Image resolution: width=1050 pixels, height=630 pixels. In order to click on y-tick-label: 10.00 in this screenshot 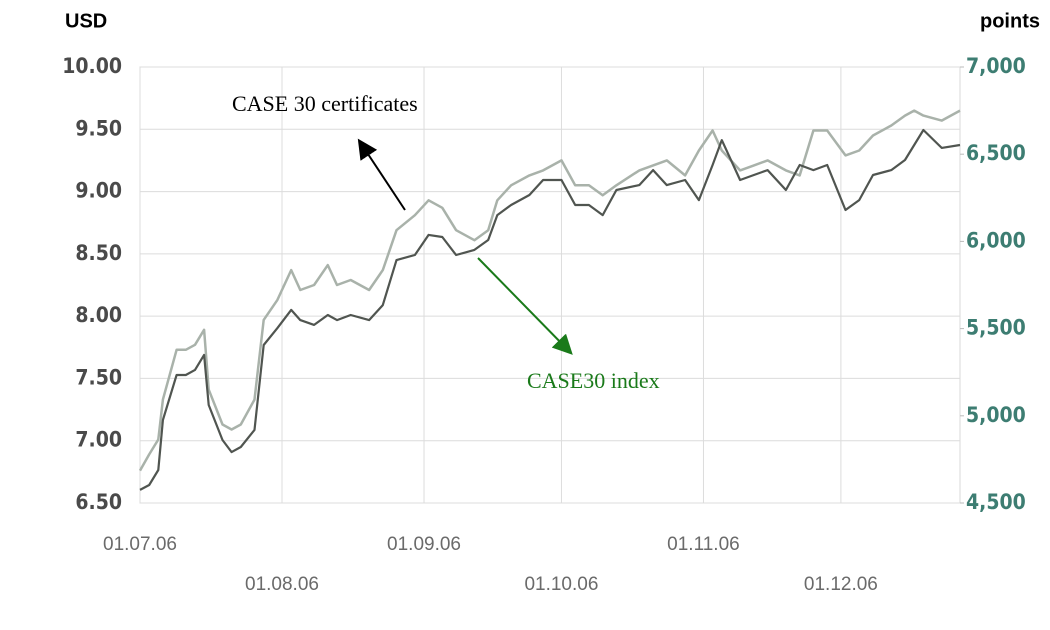, I will do `click(92, 66)`.